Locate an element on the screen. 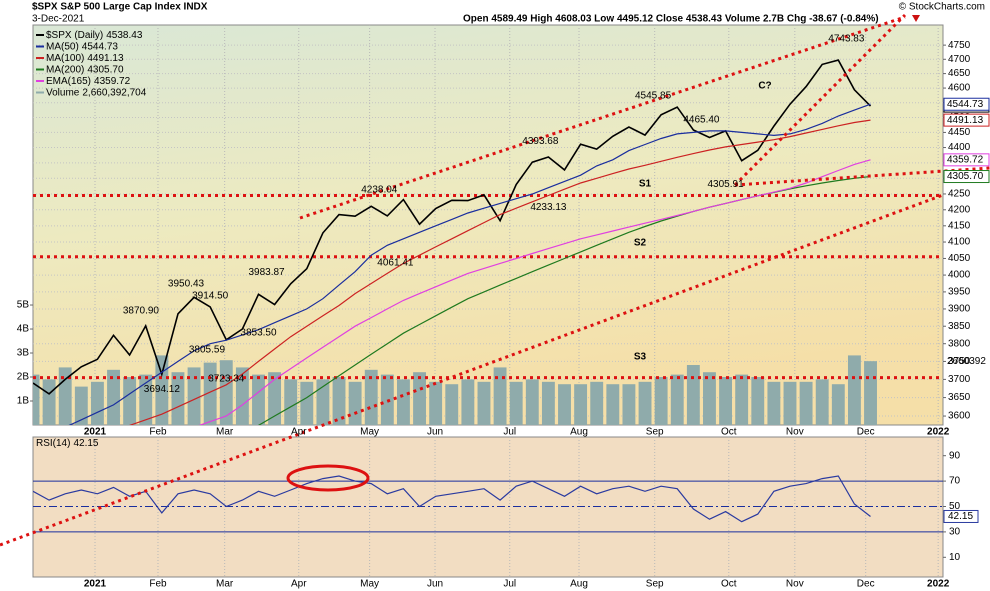  y-tick-label: 3900 is located at coordinates (959, 309).